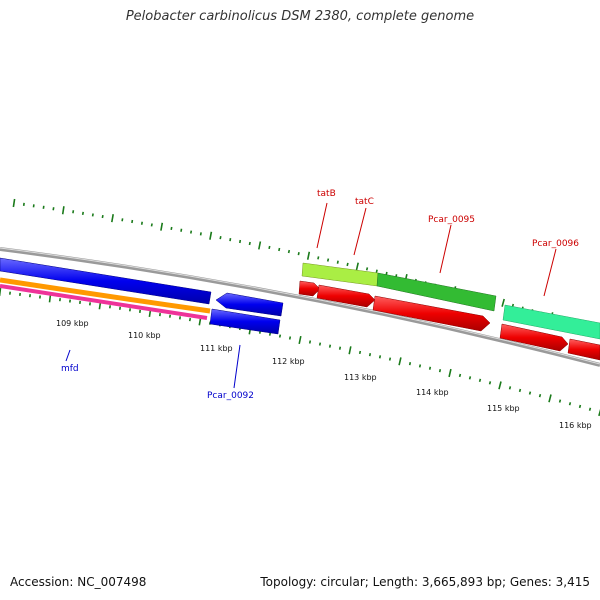 This screenshot has height=600, width=600. What do you see at coordinates (503, 408) in the screenshot?
I see `scale-label: 115 kbp` at bounding box center [503, 408].